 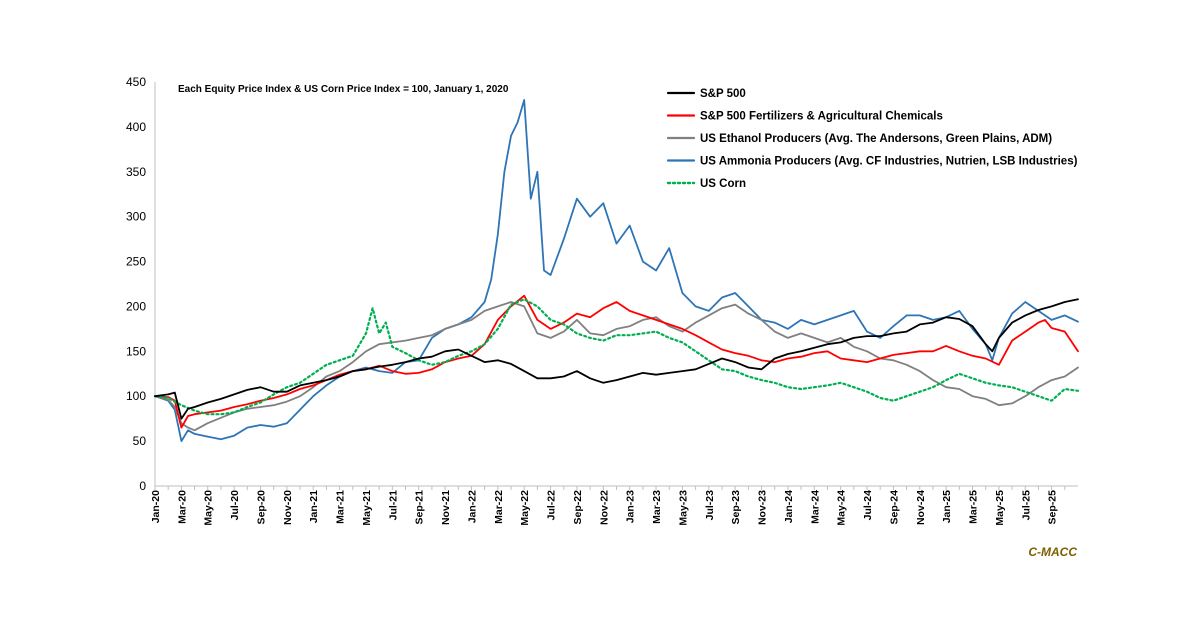 I want to click on y-tick-label: 150, so click(x=136, y=351).